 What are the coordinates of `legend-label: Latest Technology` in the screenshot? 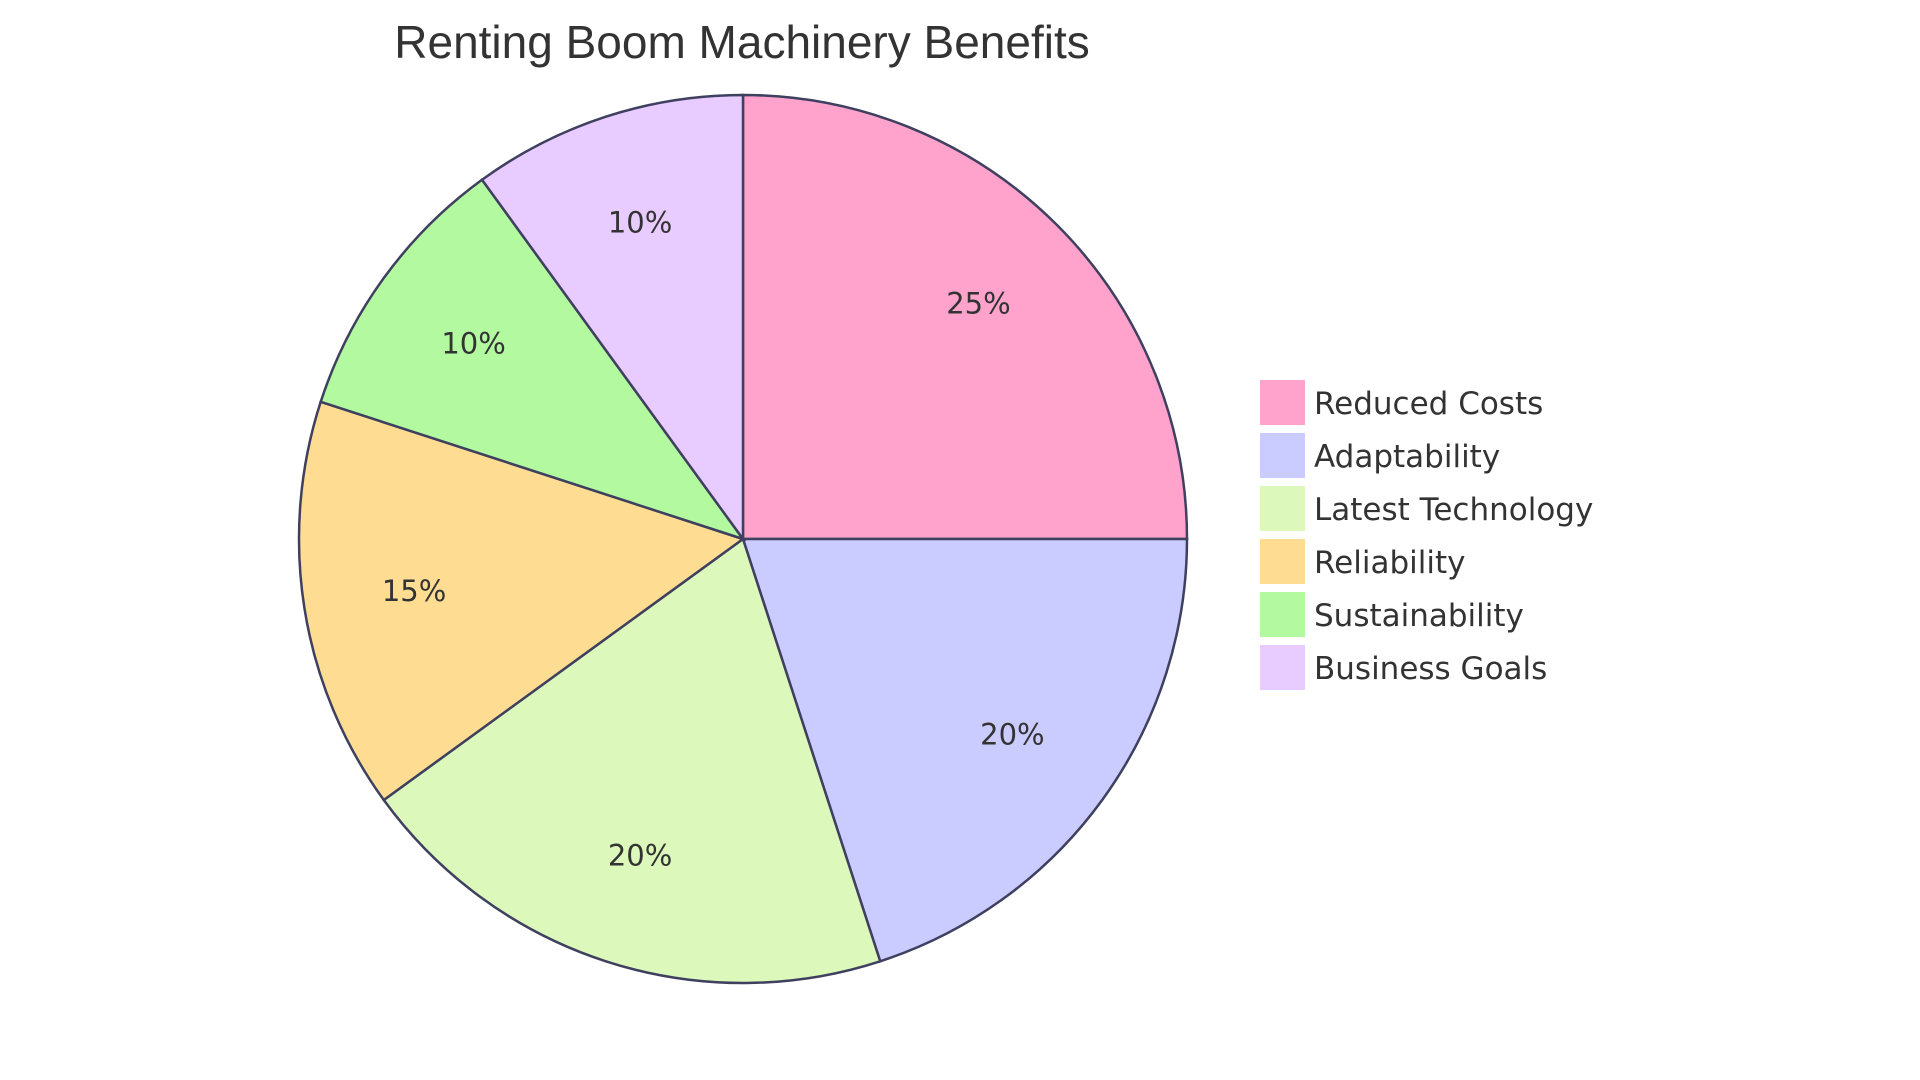 It's located at (1453, 510).